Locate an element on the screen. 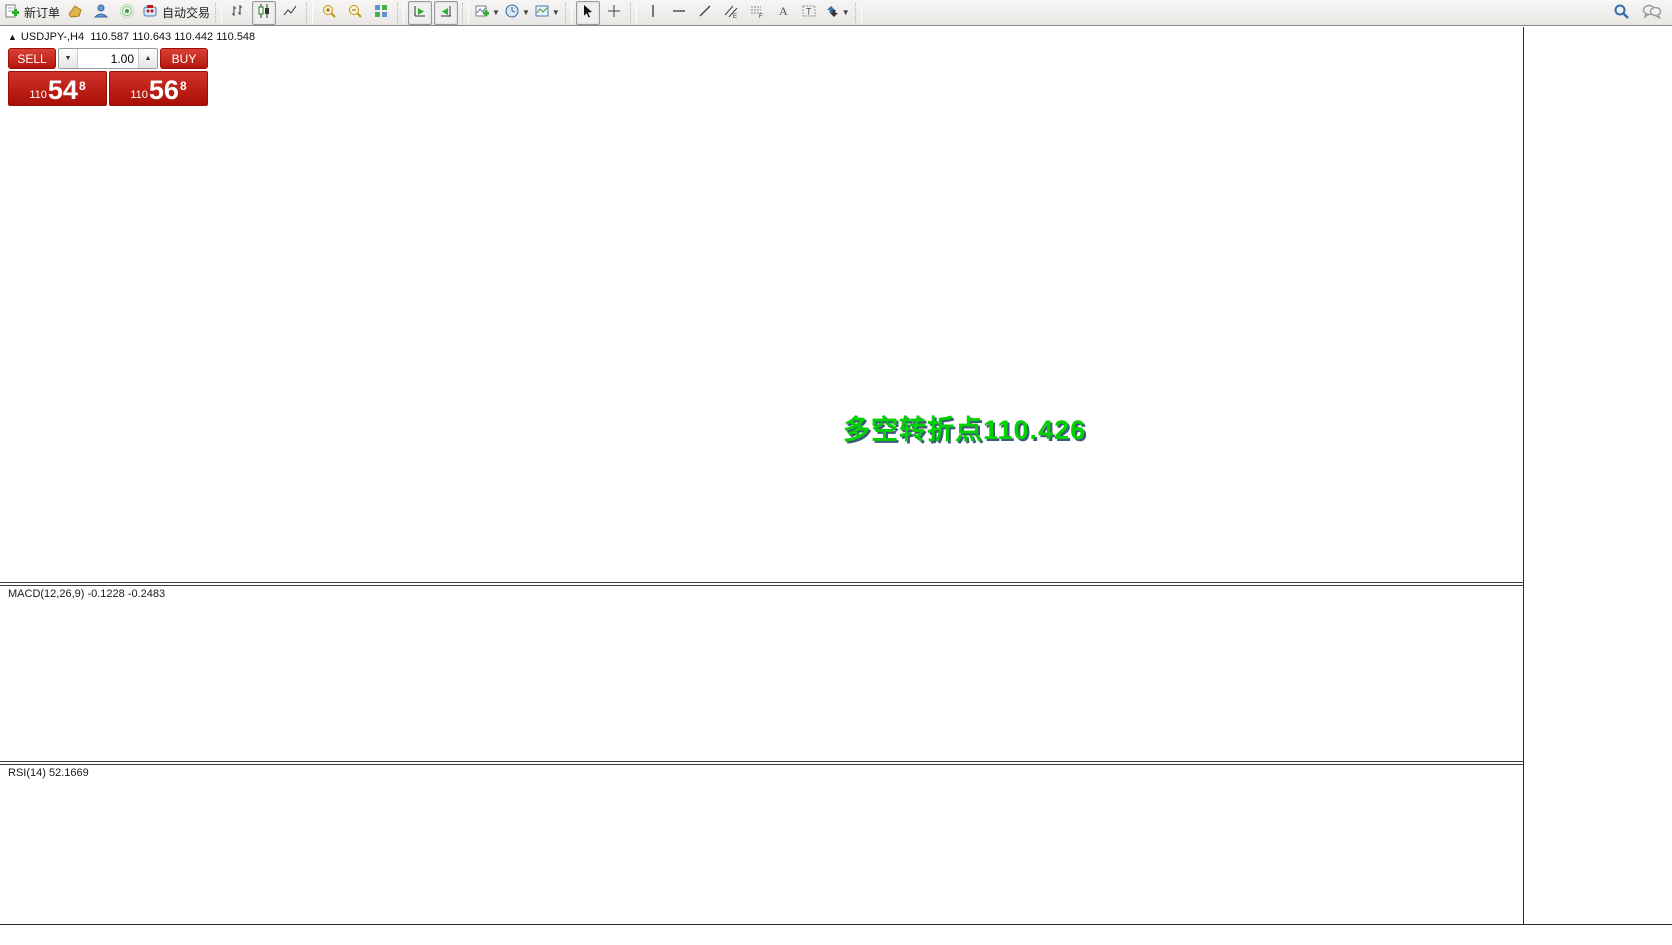 This screenshot has height=945, width=1672. chart-shift-icon is located at coordinates (446, 12).